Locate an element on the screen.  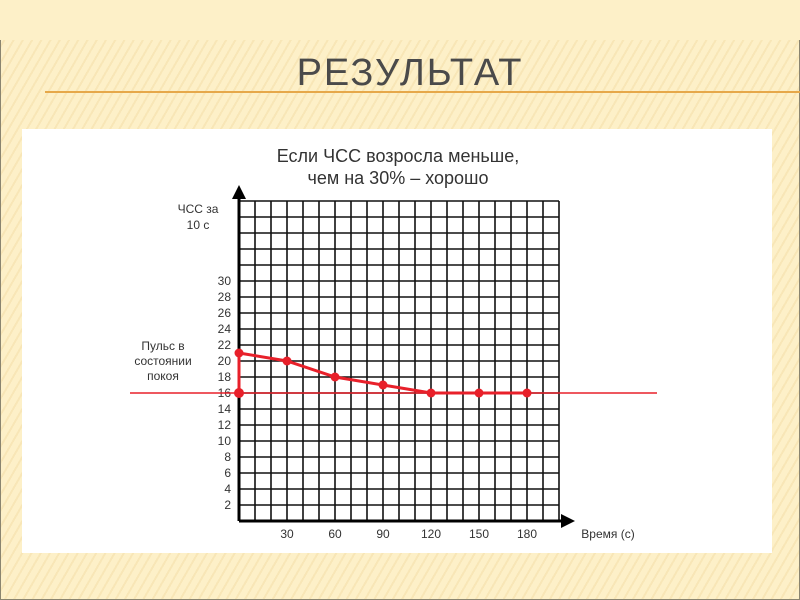
y-axis-label: 10 с is located at coordinates (198, 225).